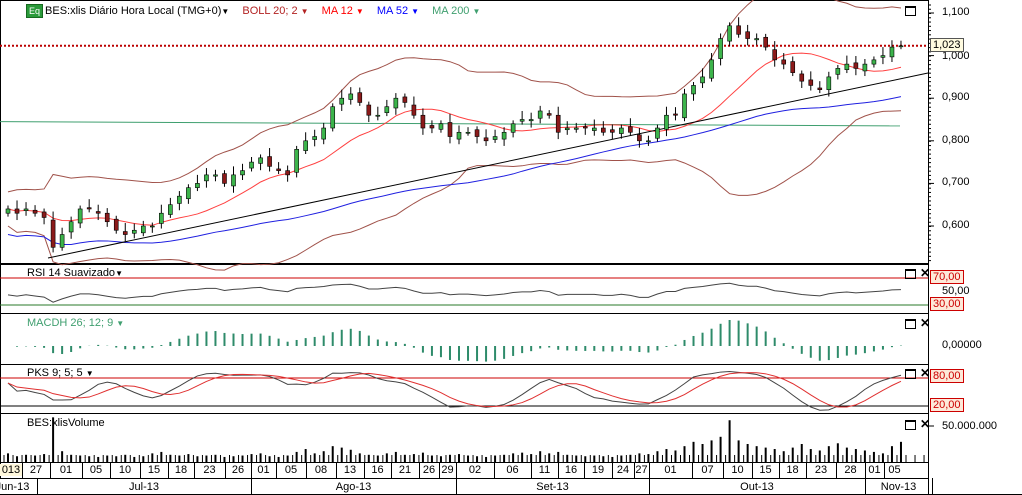 The image size is (1022, 495). I want to click on maximize-main-panel-button, so click(912, 10).